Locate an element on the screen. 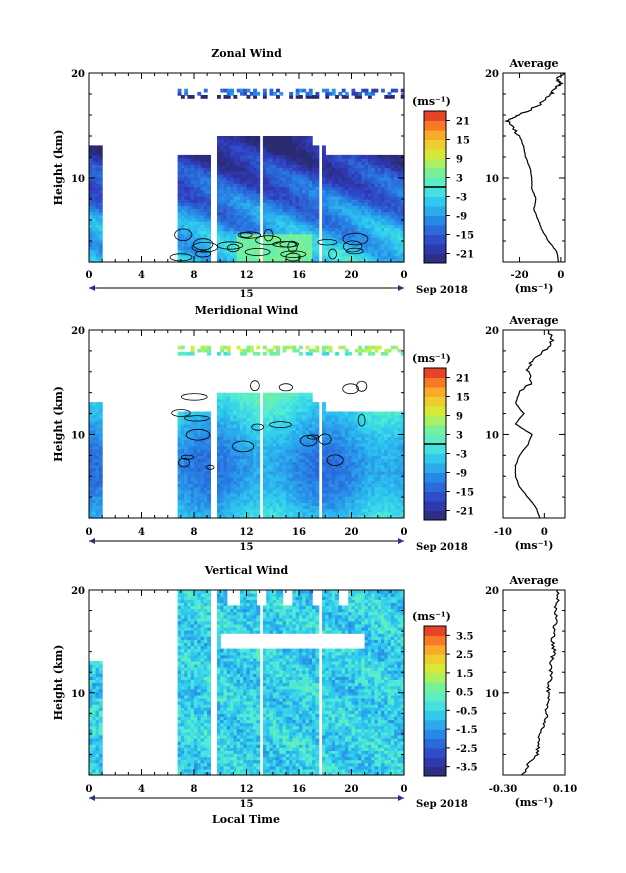  average-title: Average is located at coordinates (533, 63).